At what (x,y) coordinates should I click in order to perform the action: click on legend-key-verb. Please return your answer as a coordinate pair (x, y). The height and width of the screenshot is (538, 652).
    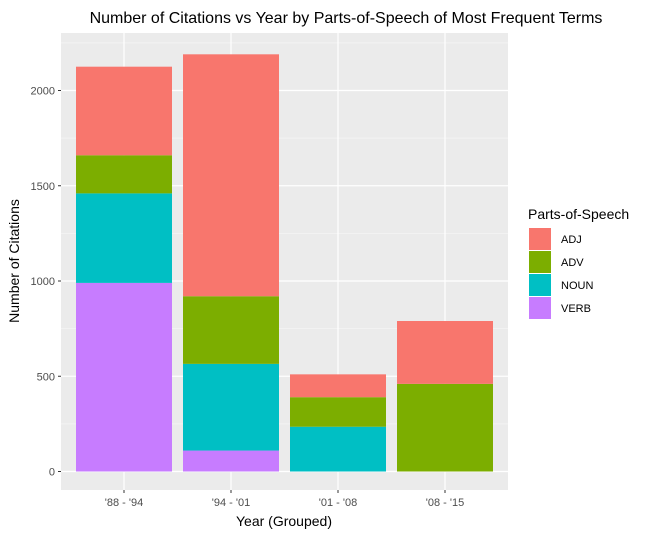
    Looking at the image, I should click on (540, 308).